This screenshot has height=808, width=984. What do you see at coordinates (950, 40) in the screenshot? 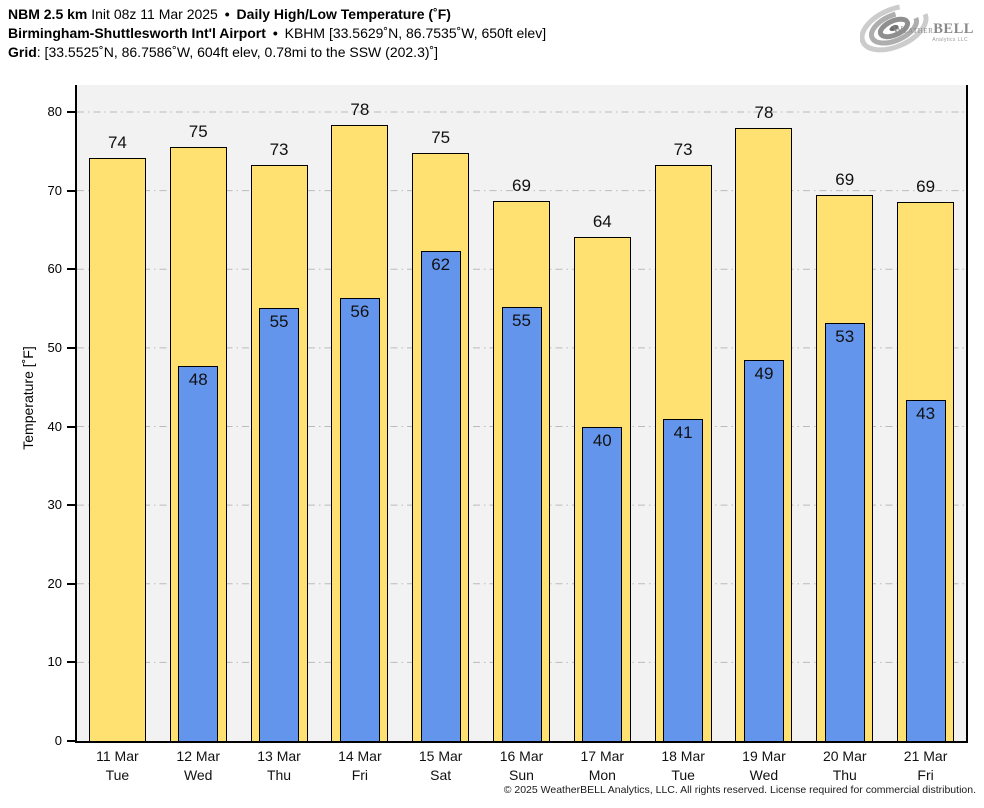
I see `logo-analytics-text: Analytics LLC` at bounding box center [950, 40].